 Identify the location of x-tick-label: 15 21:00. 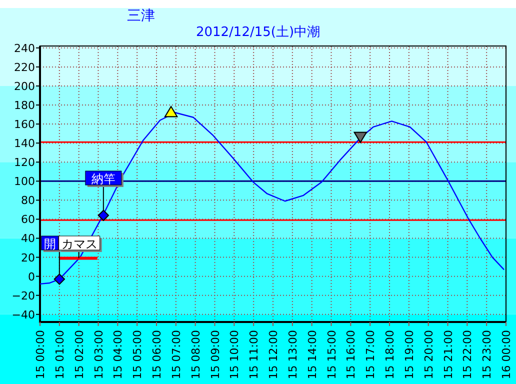
(448, 355).